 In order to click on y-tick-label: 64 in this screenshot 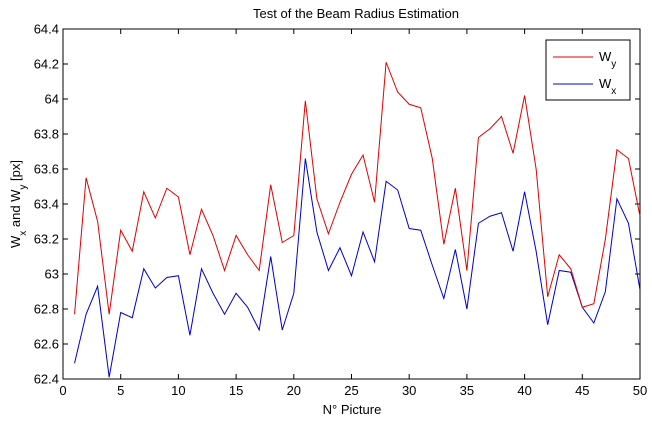, I will do `click(52, 99)`.